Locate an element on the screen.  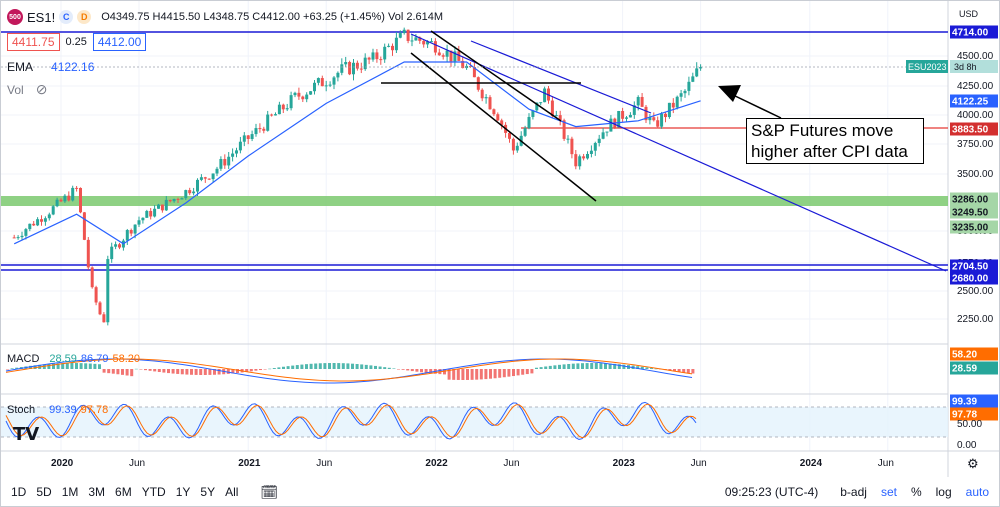
settings-gear-icon: ⚙ is located at coordinates (973, 463).